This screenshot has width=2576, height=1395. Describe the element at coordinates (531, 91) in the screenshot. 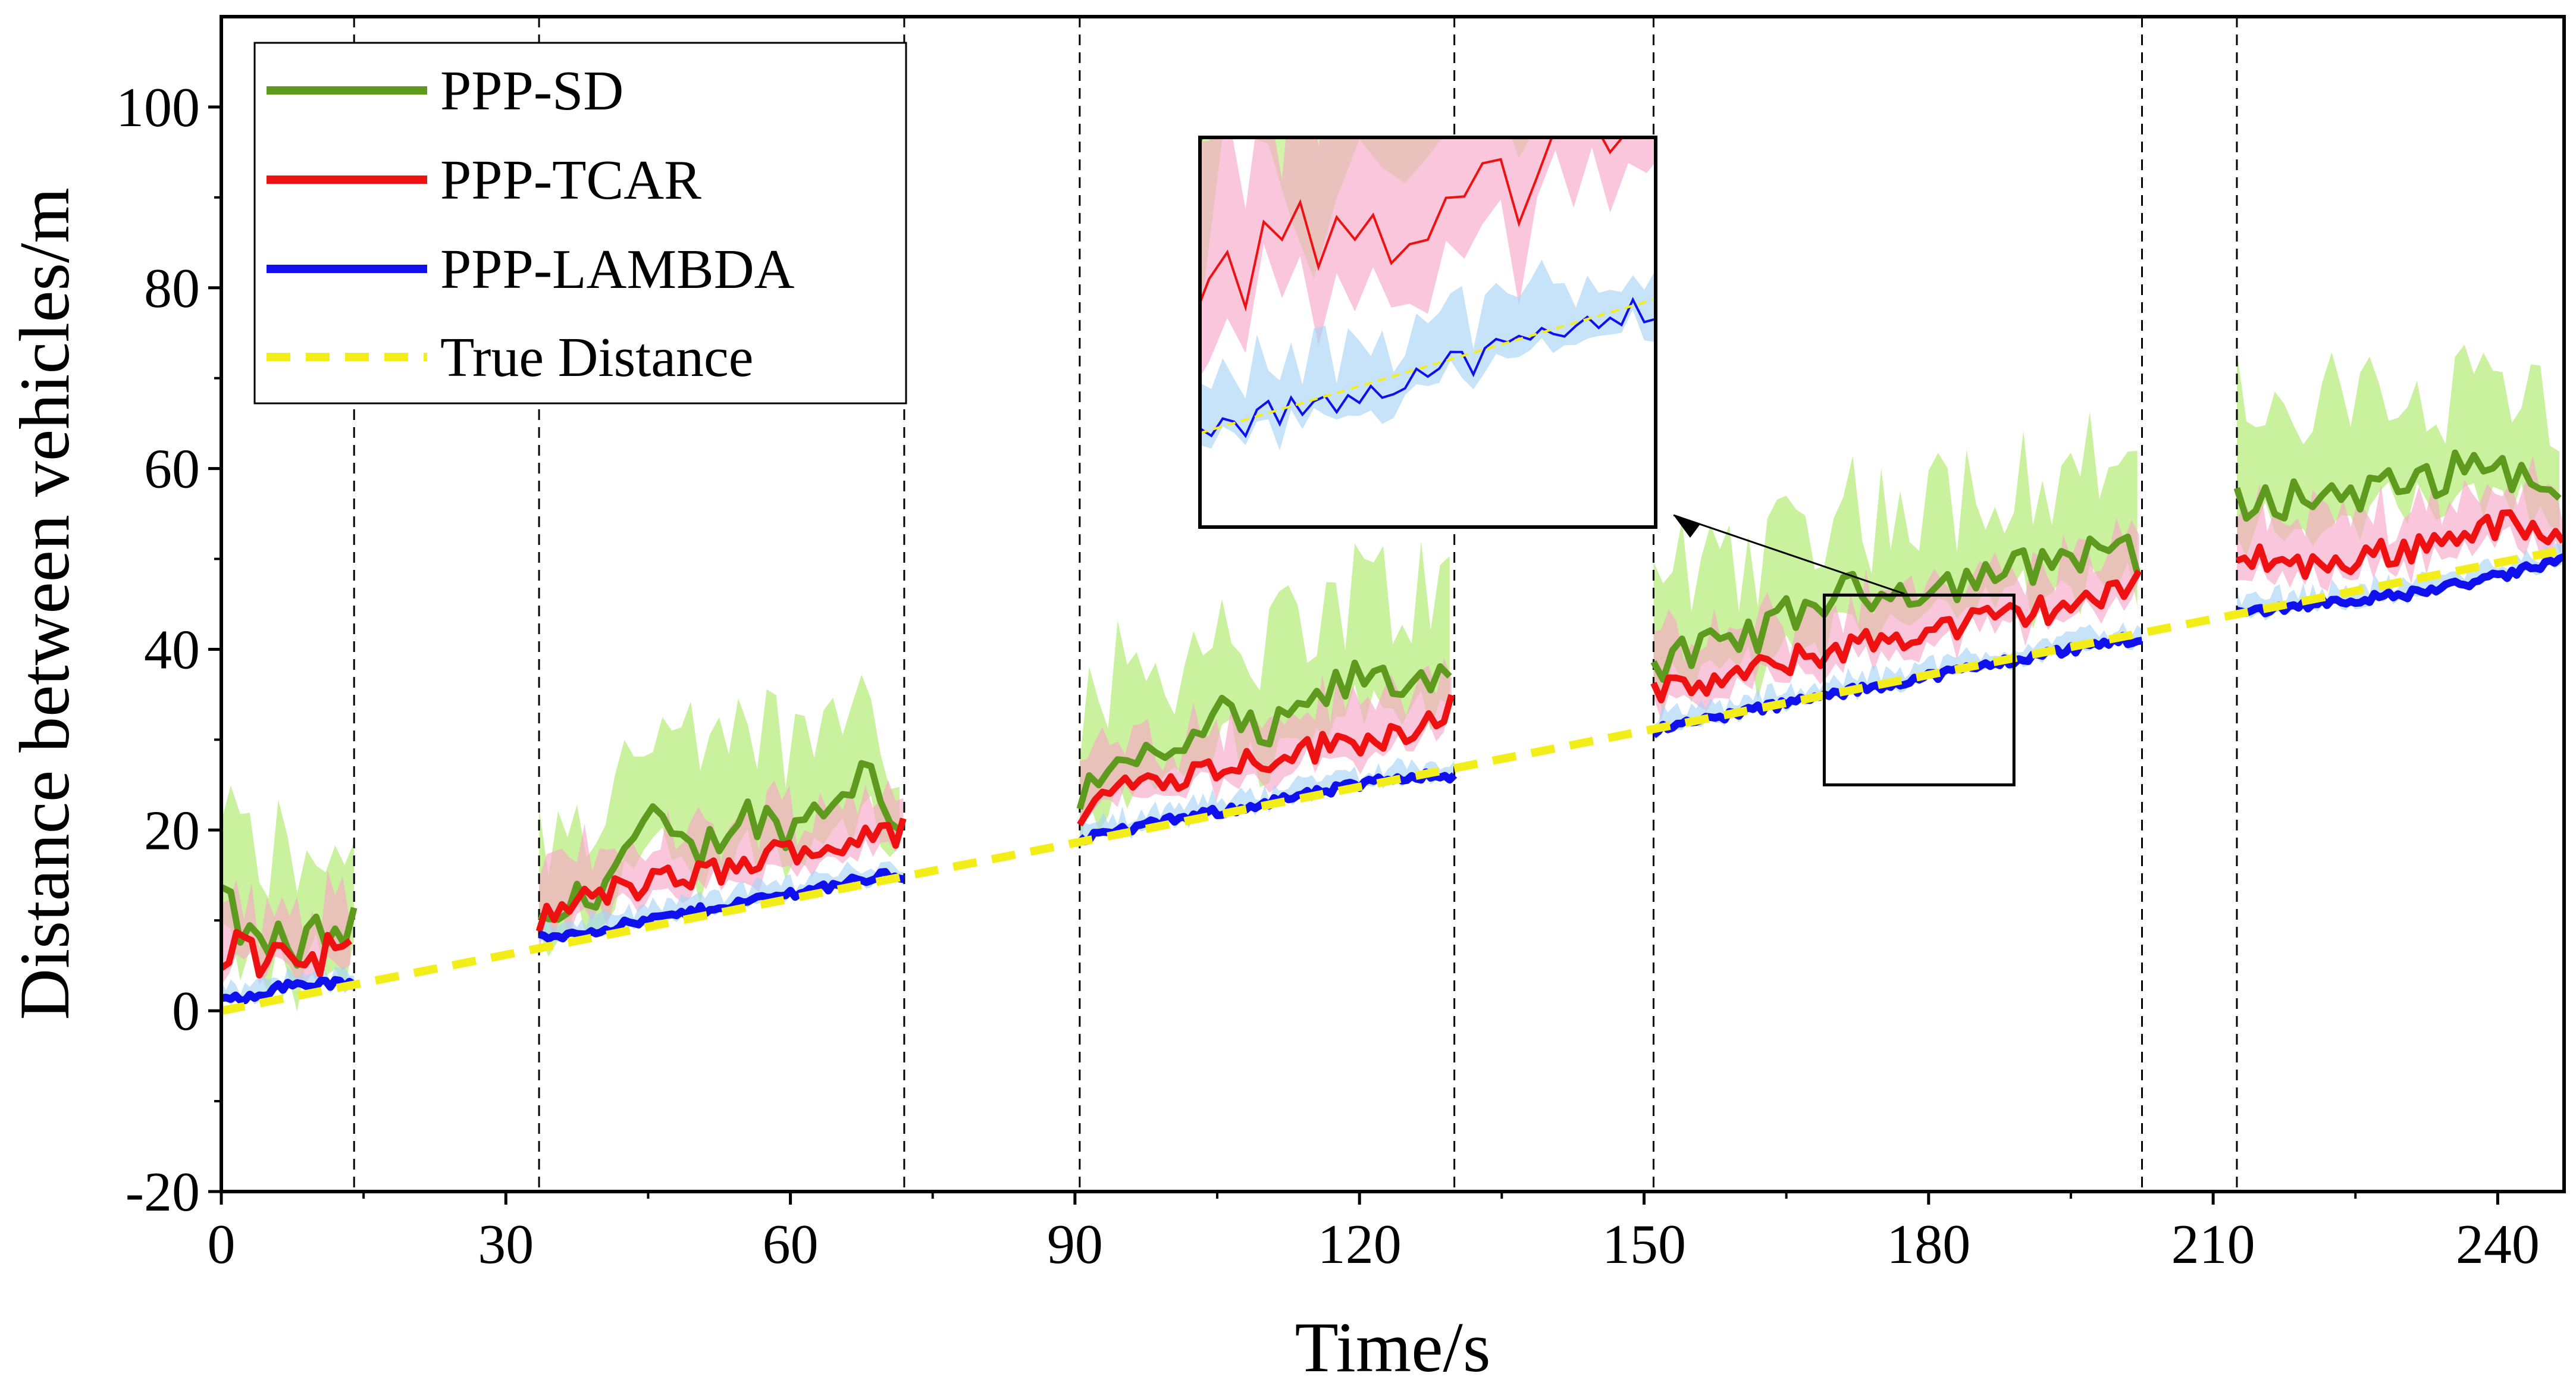

I see `legend-label-ppp-sd: PPP-SD` at that location.